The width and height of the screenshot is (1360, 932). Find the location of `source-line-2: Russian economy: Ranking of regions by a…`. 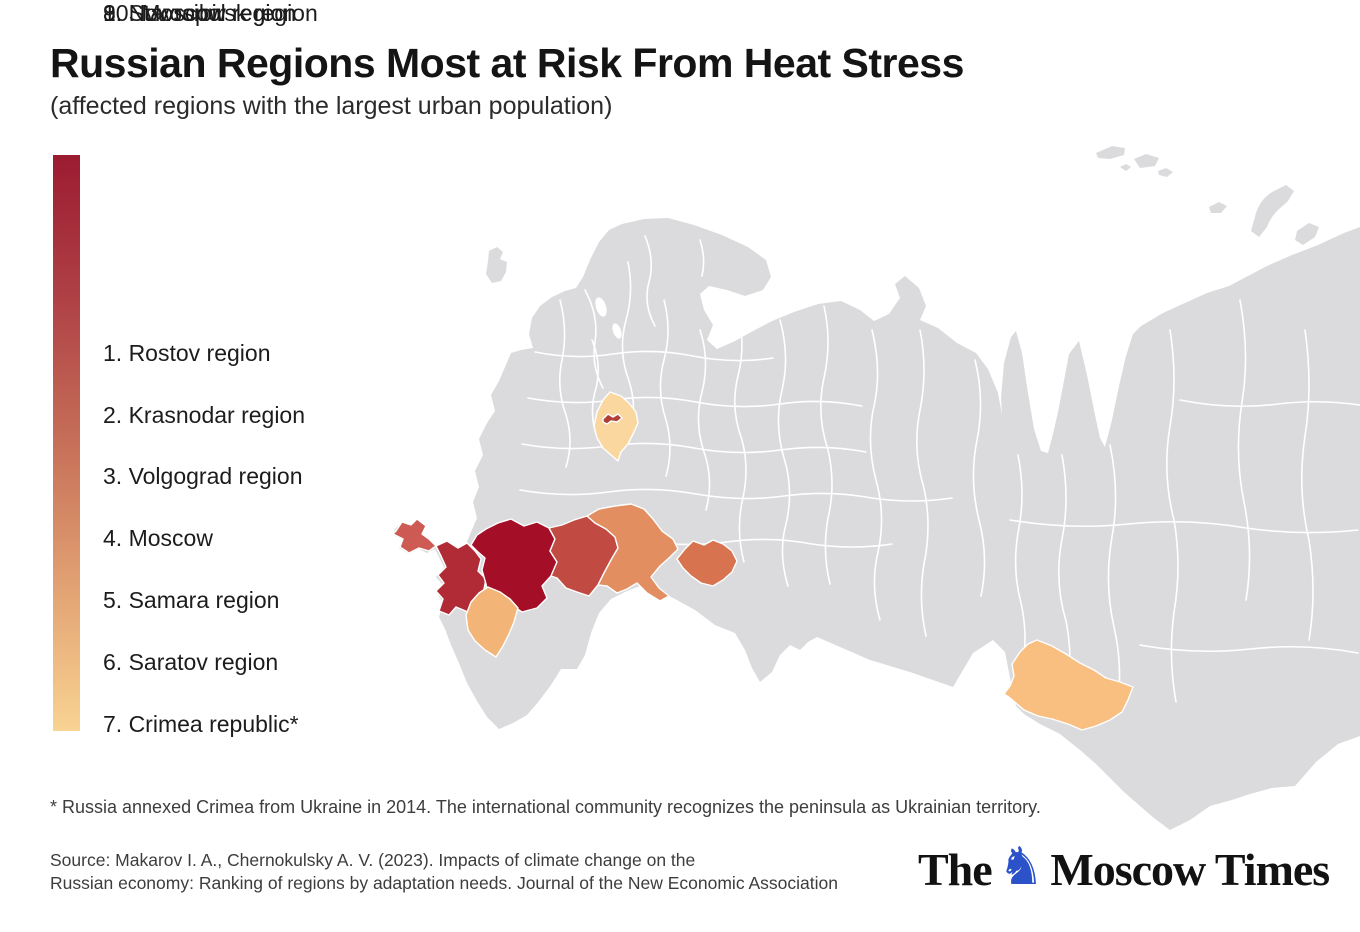

source-line-2: Russian economy: Ranking of regions by a… is located at coordinates (444, 883).